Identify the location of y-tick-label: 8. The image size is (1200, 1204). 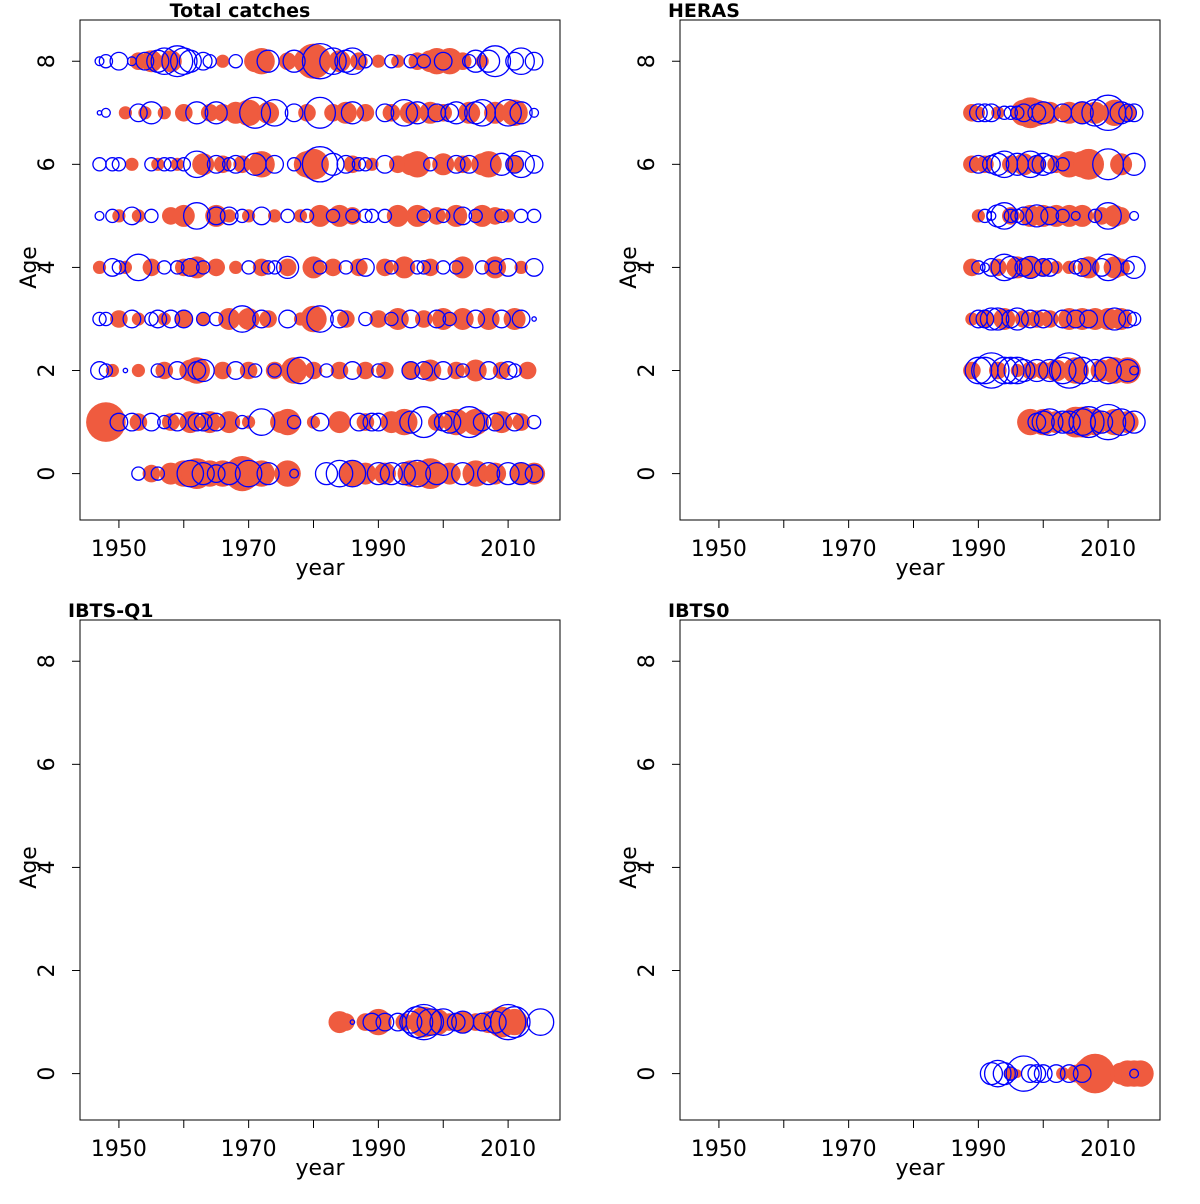
(47, 61).